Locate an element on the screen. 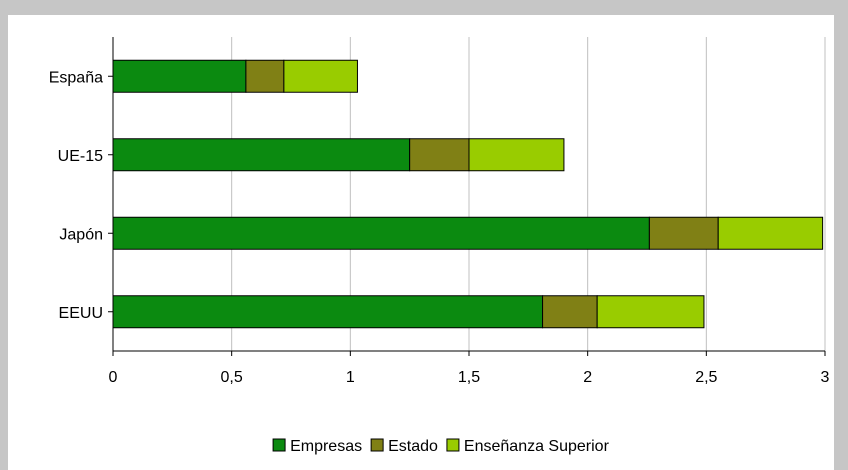  legend: Empresas Estado Enseñanza Superior is located at coordinates (441, 446).